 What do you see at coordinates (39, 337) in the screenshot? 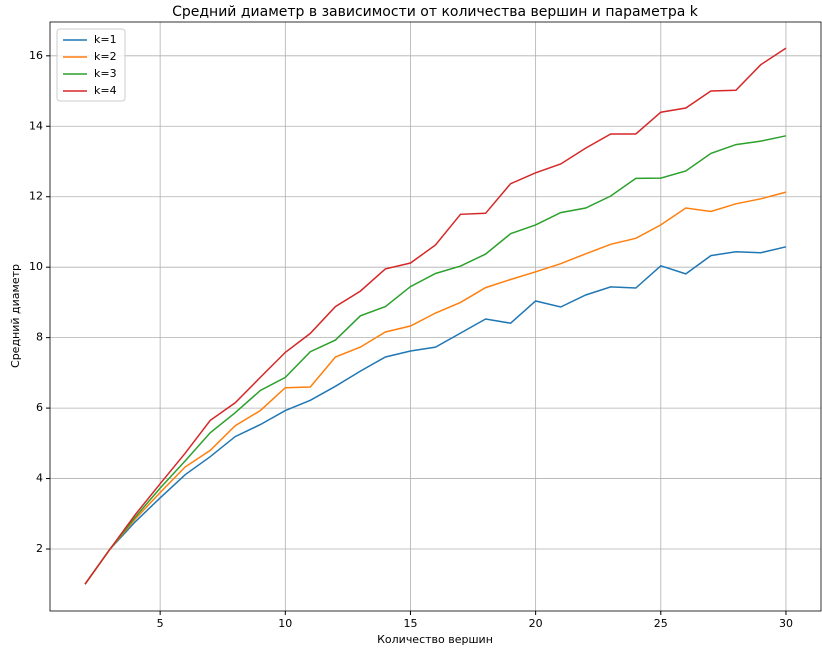
I see `y-tick-label: 8` at bounding box center [39, 337].